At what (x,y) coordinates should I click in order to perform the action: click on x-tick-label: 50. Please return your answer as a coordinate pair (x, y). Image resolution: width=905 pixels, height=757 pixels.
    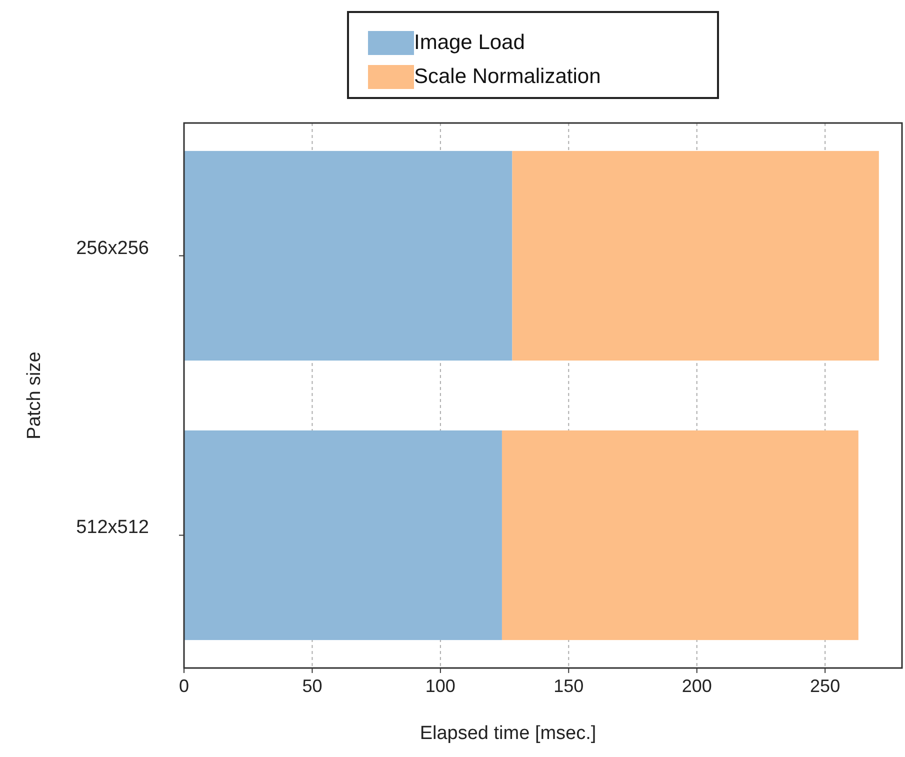
    Looking at the image, I should click on (312, 686).